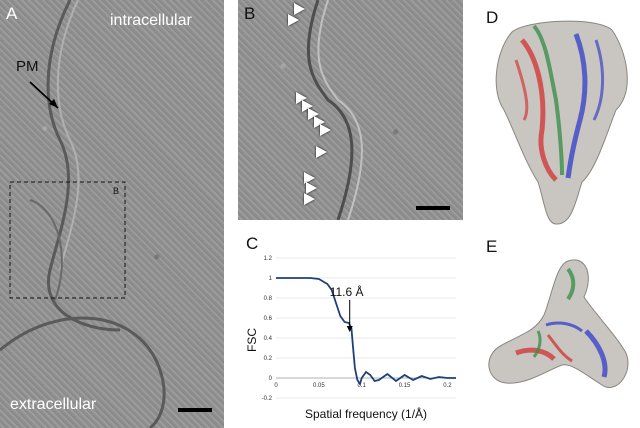 Image resolution: width=640 pixels, height=428 pixels. I want to click on panel-d: D, so click(558, 117).